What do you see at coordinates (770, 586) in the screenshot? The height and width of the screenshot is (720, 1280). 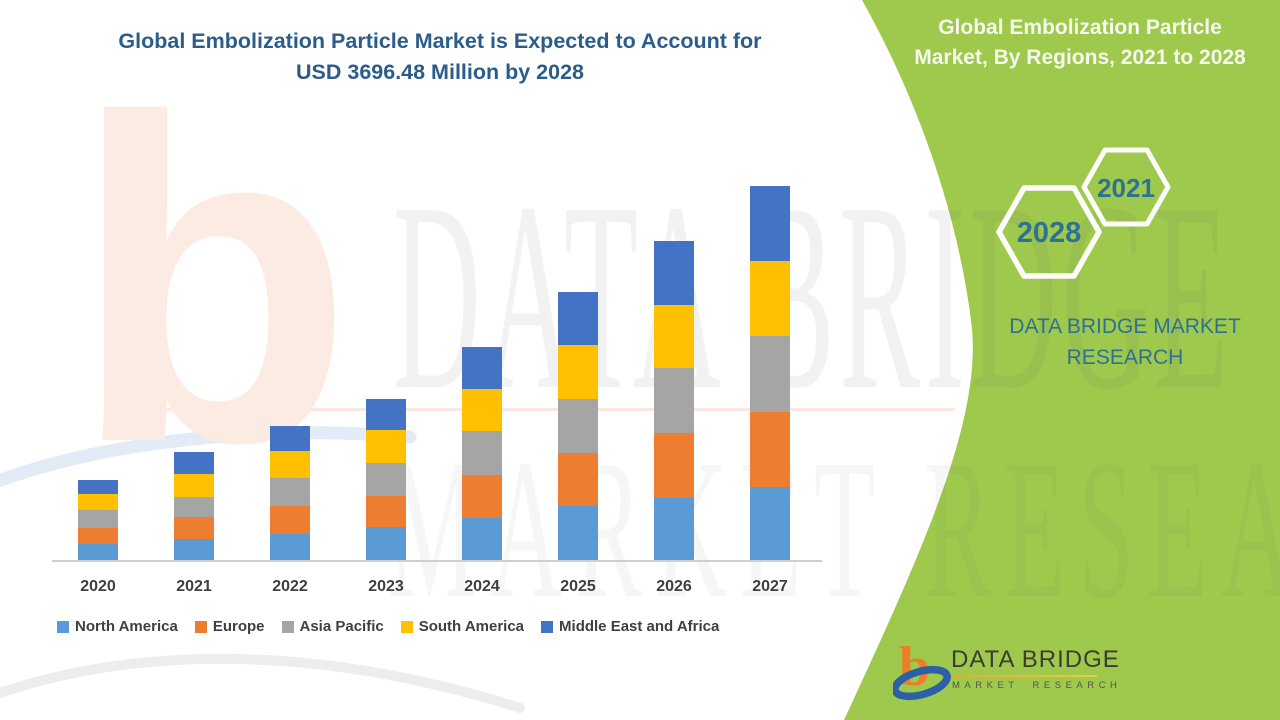 I see `x-axis-label: 2027` at bounding box center [770, 586].